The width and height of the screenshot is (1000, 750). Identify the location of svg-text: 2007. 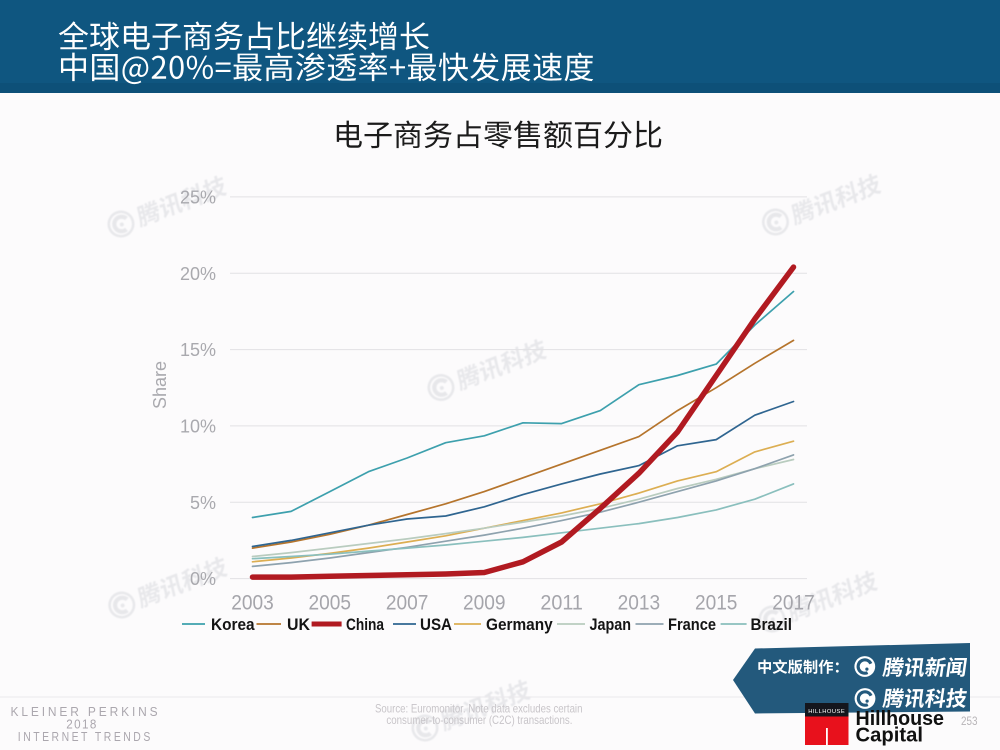
(407, 603).